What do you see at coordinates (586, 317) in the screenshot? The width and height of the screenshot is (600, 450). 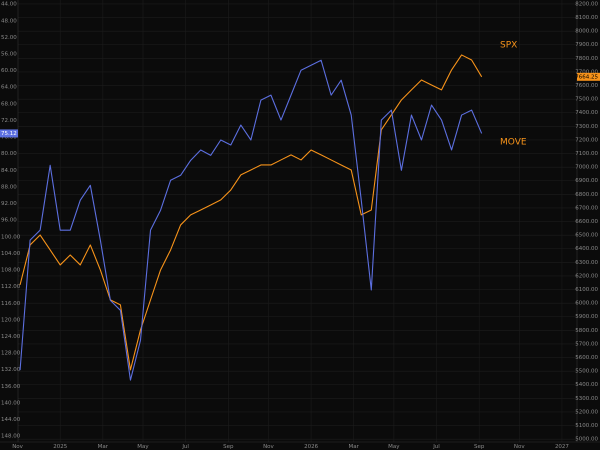 I see `y2-tick-label: 5900.00` at bounding box center [586, 317].